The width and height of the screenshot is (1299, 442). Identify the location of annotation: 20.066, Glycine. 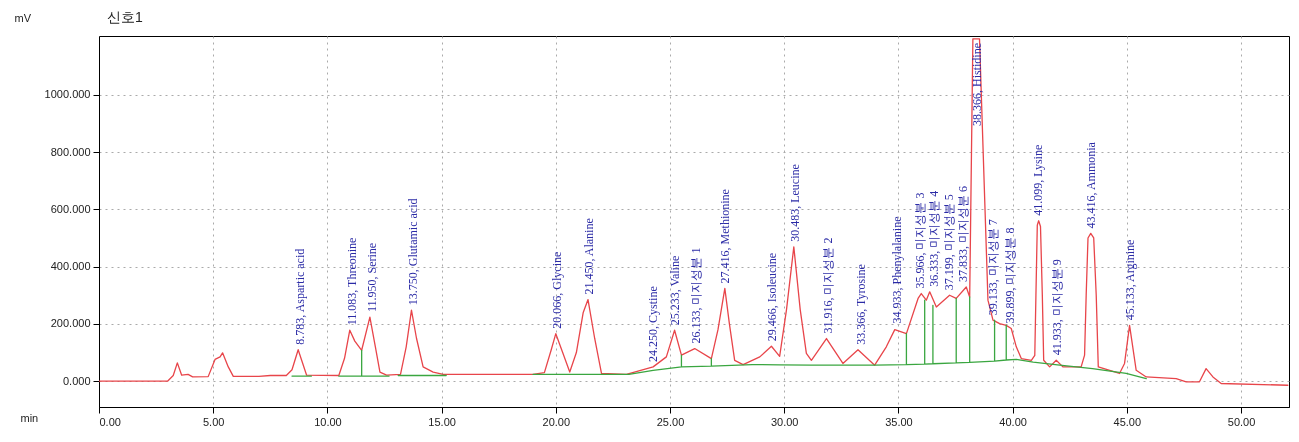
(557, 290).